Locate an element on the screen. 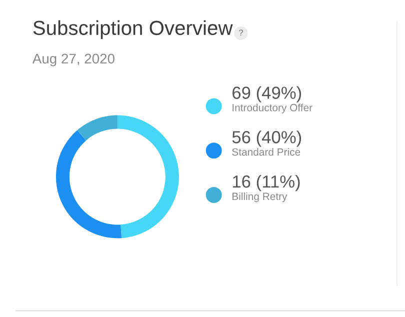  data-label: 16 (11%) is located at coordinates (266, 183).